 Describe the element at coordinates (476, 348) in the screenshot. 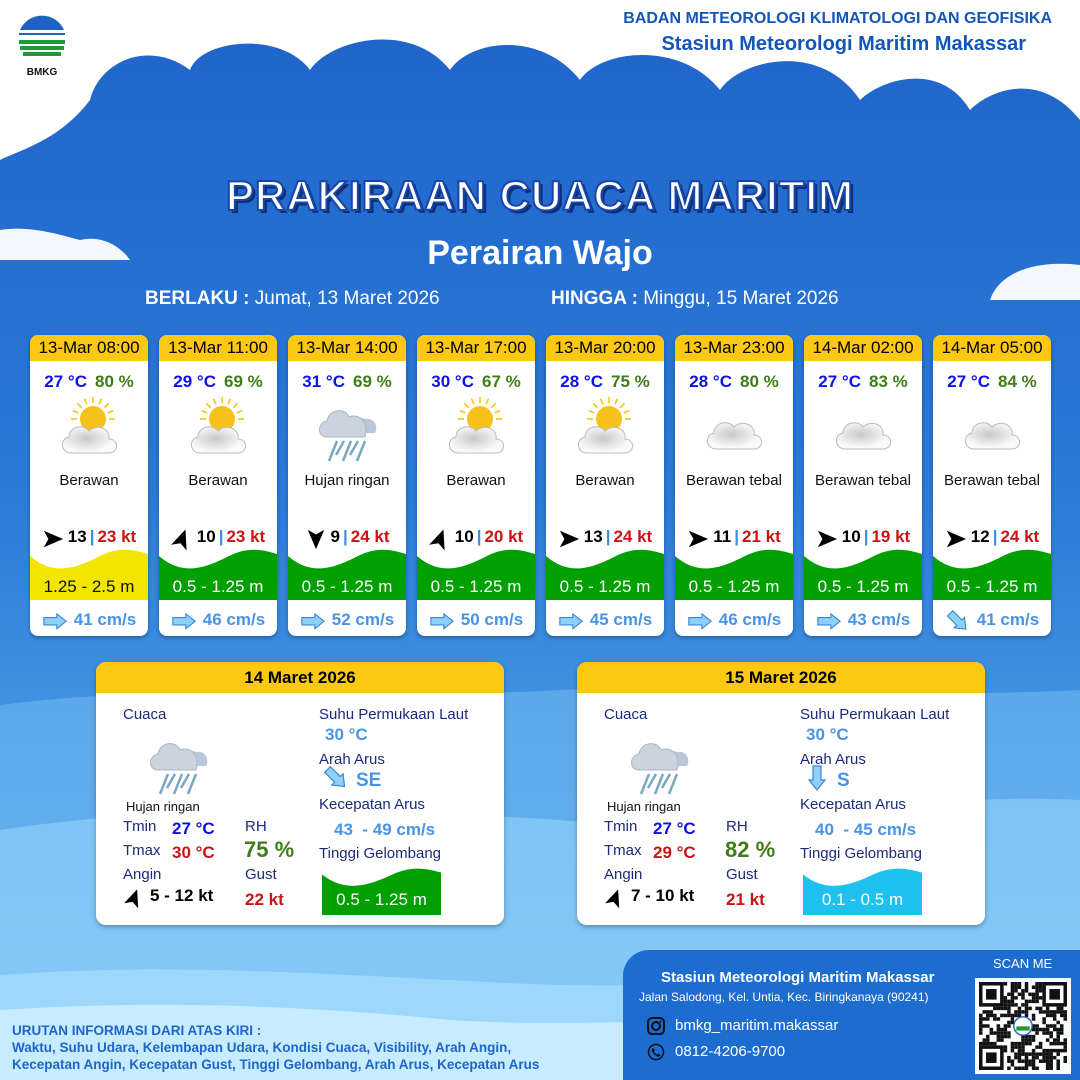

I see `forecast-time: 13-Mar 17:00` at that location.